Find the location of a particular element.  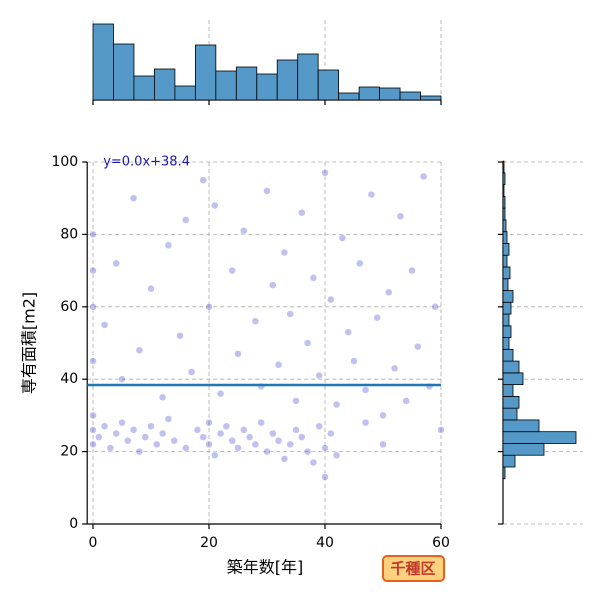

x-axis-label: 築年数[年] is located at coordinates (265, 567).